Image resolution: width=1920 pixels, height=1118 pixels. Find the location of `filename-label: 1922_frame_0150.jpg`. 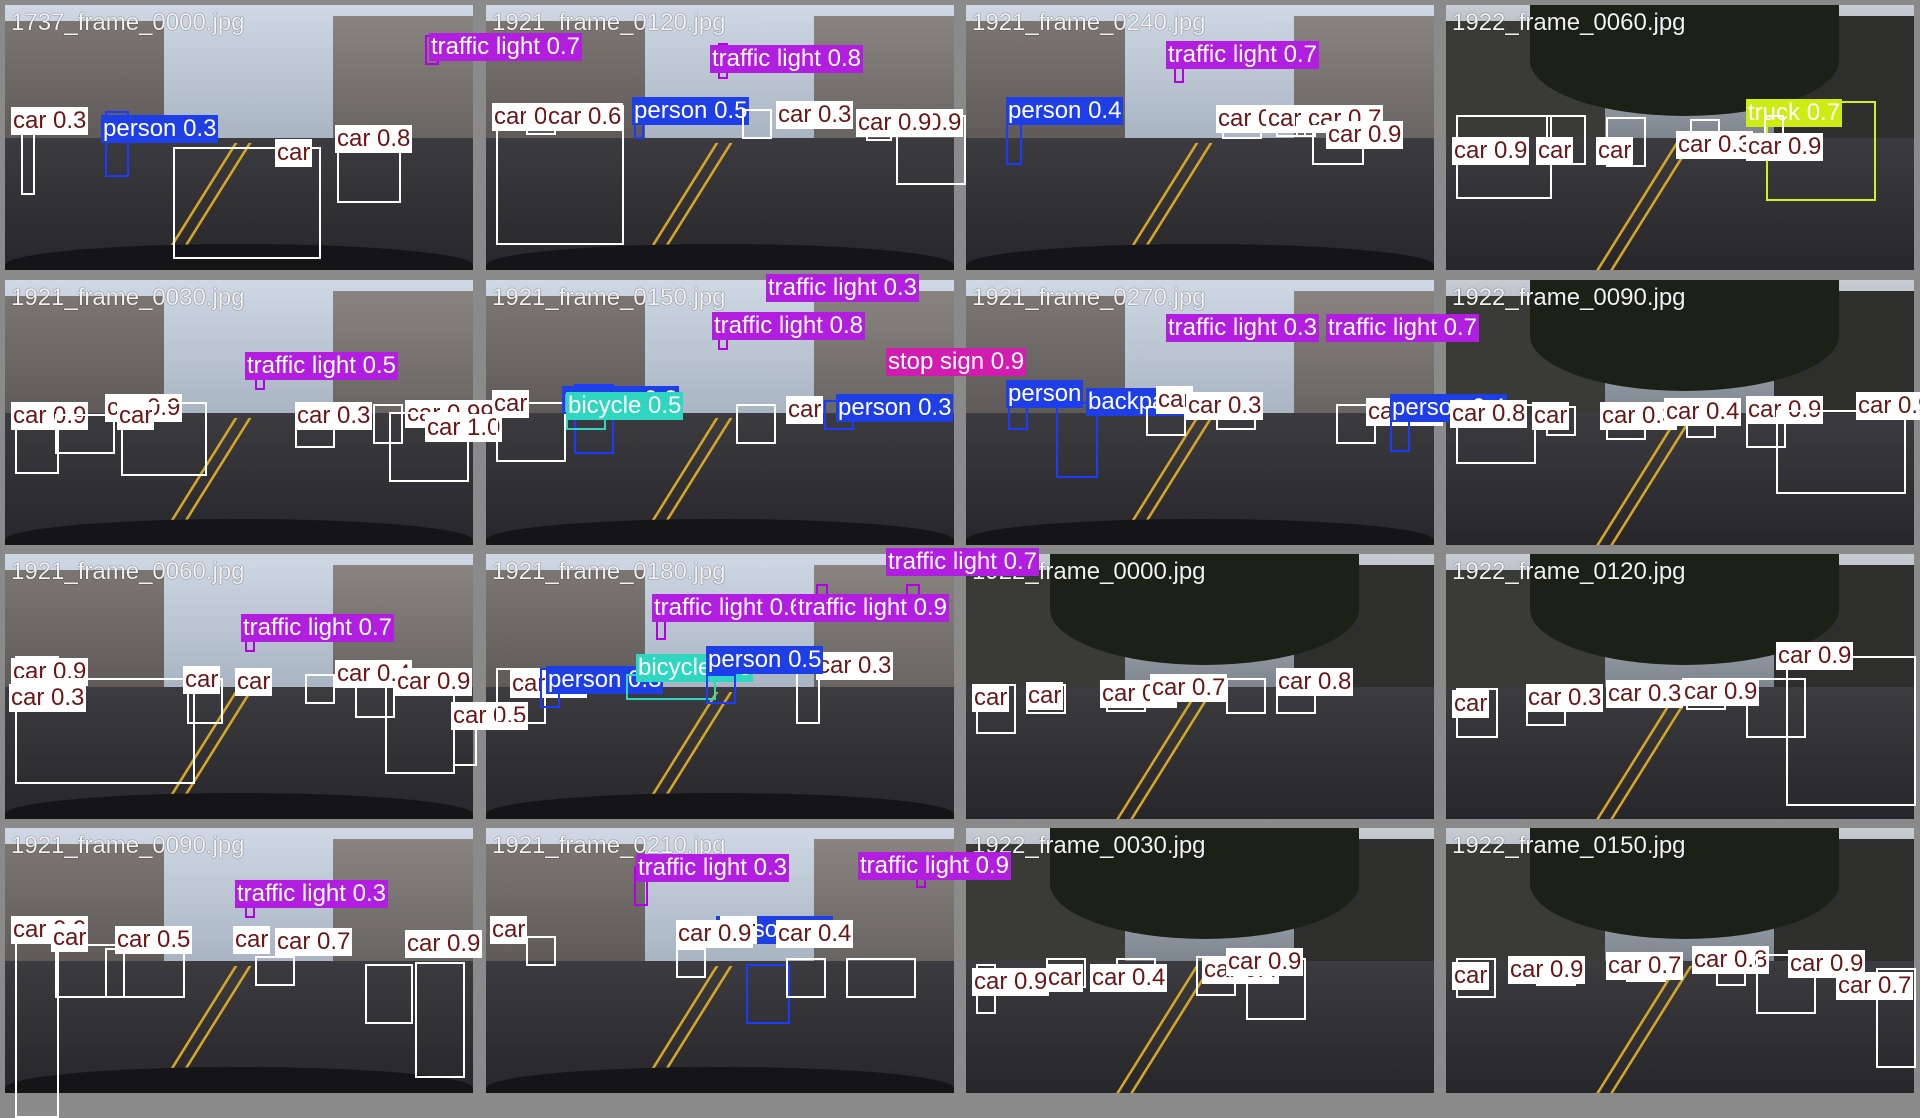

filename-label: 1922_frame_0150.jpg is located at coordinates (1569, 845).